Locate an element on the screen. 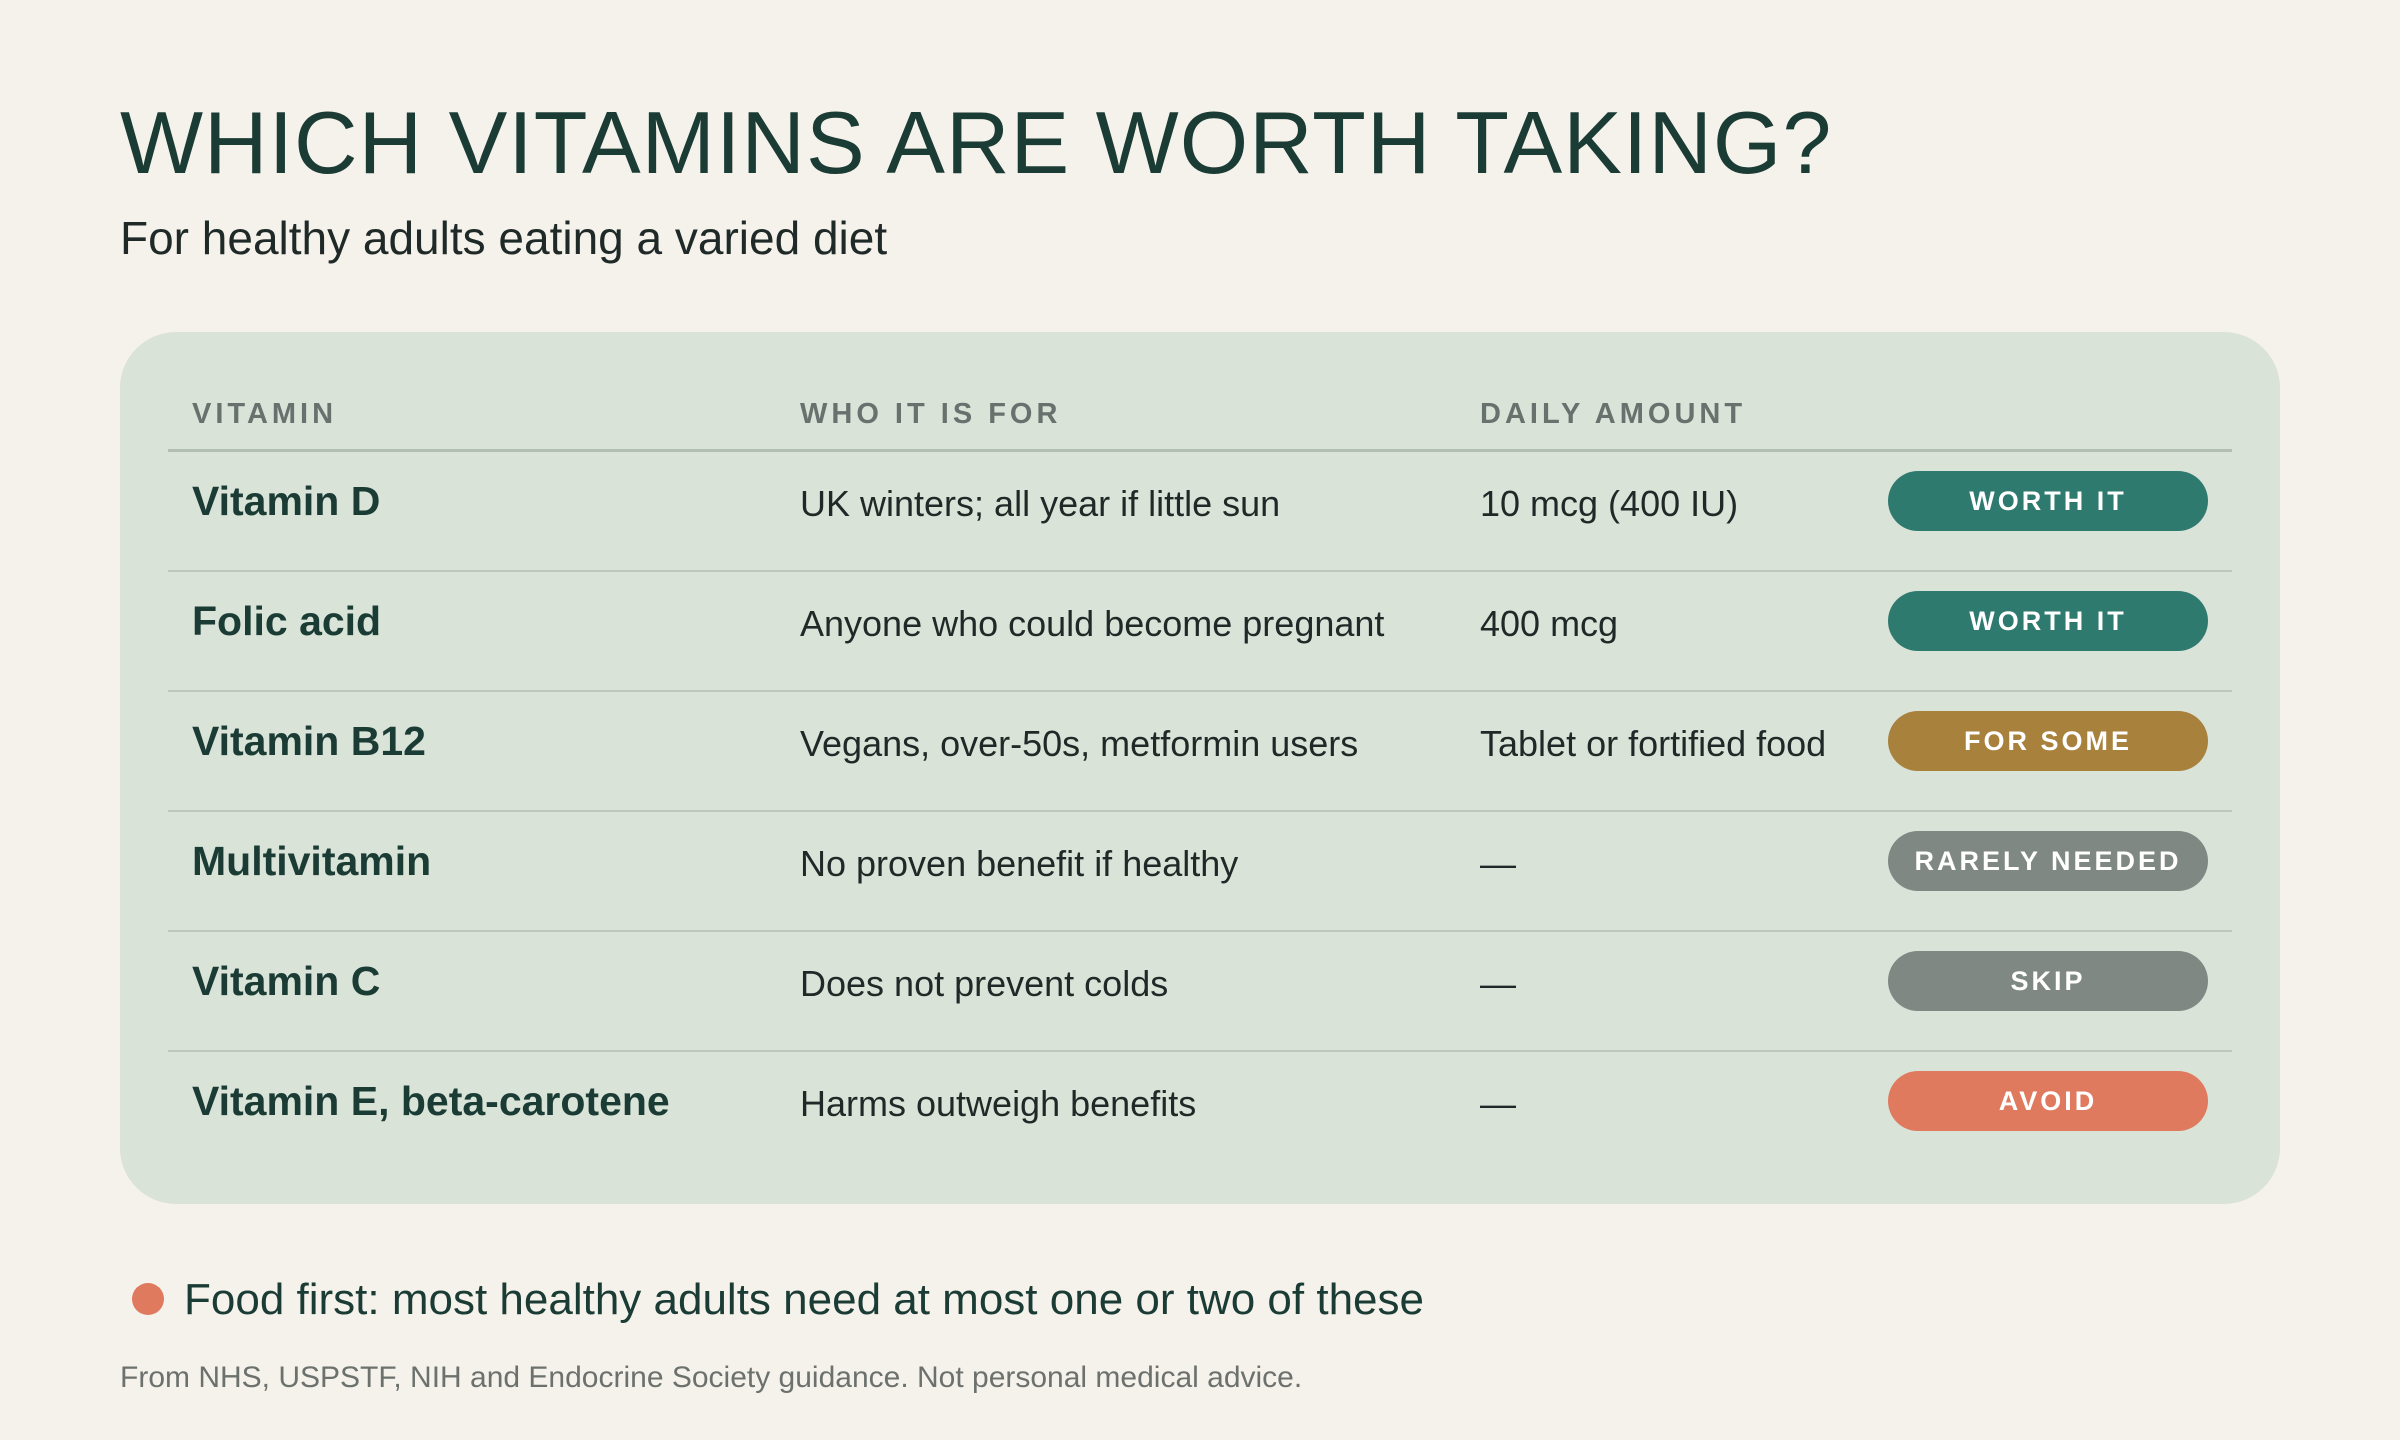 The image size is (2400, 1440). who-it-is-for: Does not prevent colds is located at coordinates (984, 983).